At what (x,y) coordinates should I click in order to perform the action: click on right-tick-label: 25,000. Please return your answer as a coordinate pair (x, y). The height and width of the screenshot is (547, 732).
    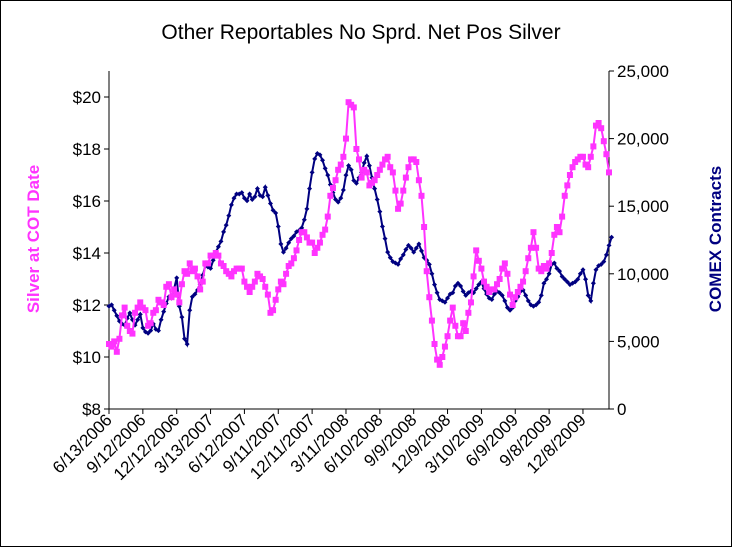
    Looking at the image, I should click on (643, 71).